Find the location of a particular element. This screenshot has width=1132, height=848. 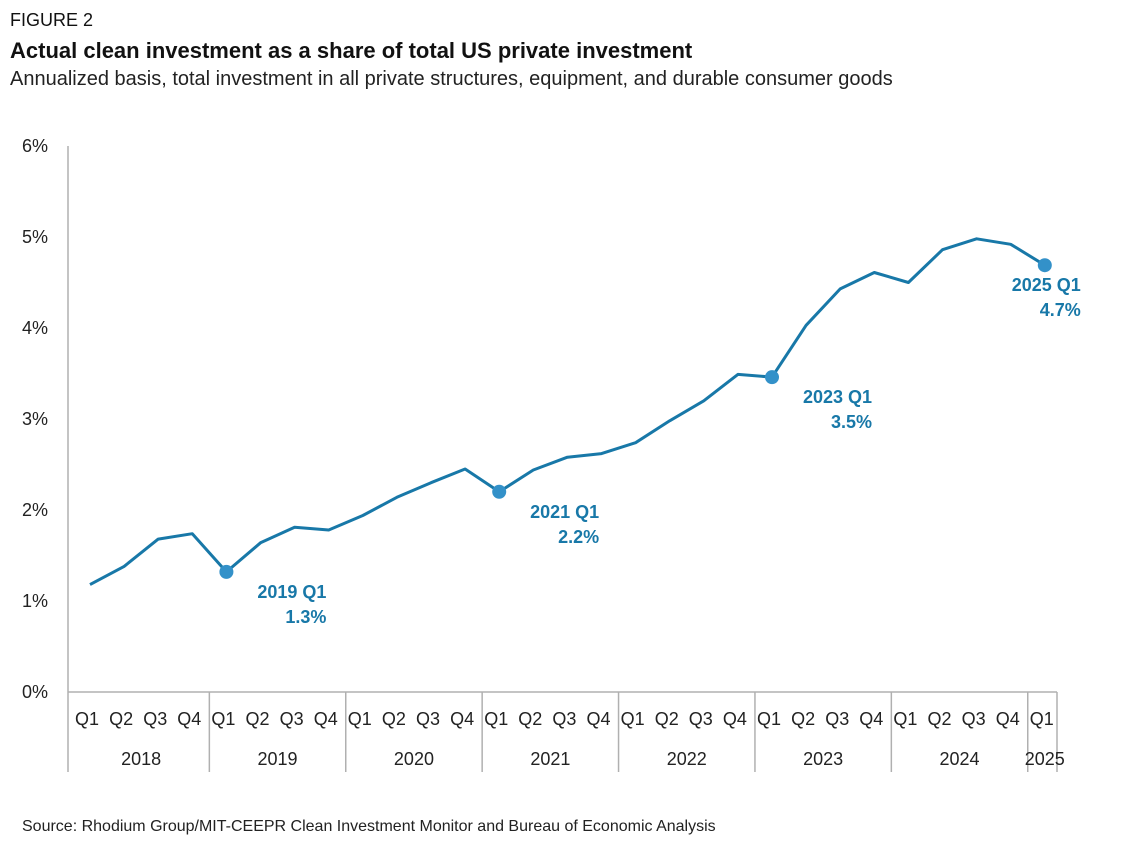

y-axis: 0% 1% 2% 3% 4% 5% 6% is located at coordinates (45, 419).